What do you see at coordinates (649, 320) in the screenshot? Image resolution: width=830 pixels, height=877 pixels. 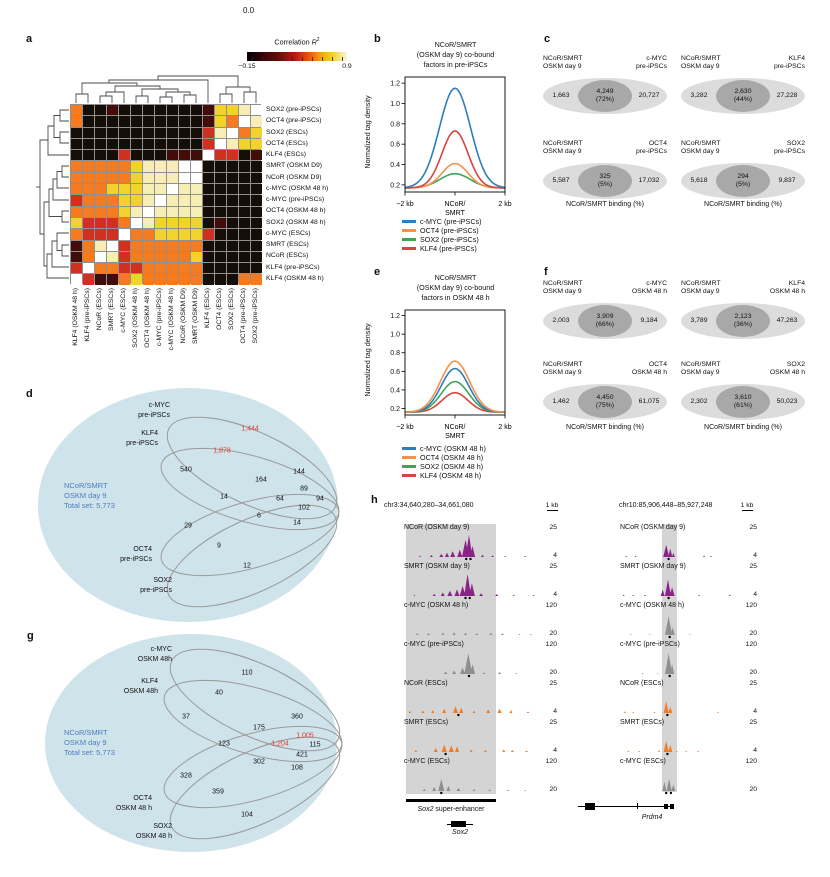 I see `venn-right-count: 9,184` at bounding box center [649, 320].